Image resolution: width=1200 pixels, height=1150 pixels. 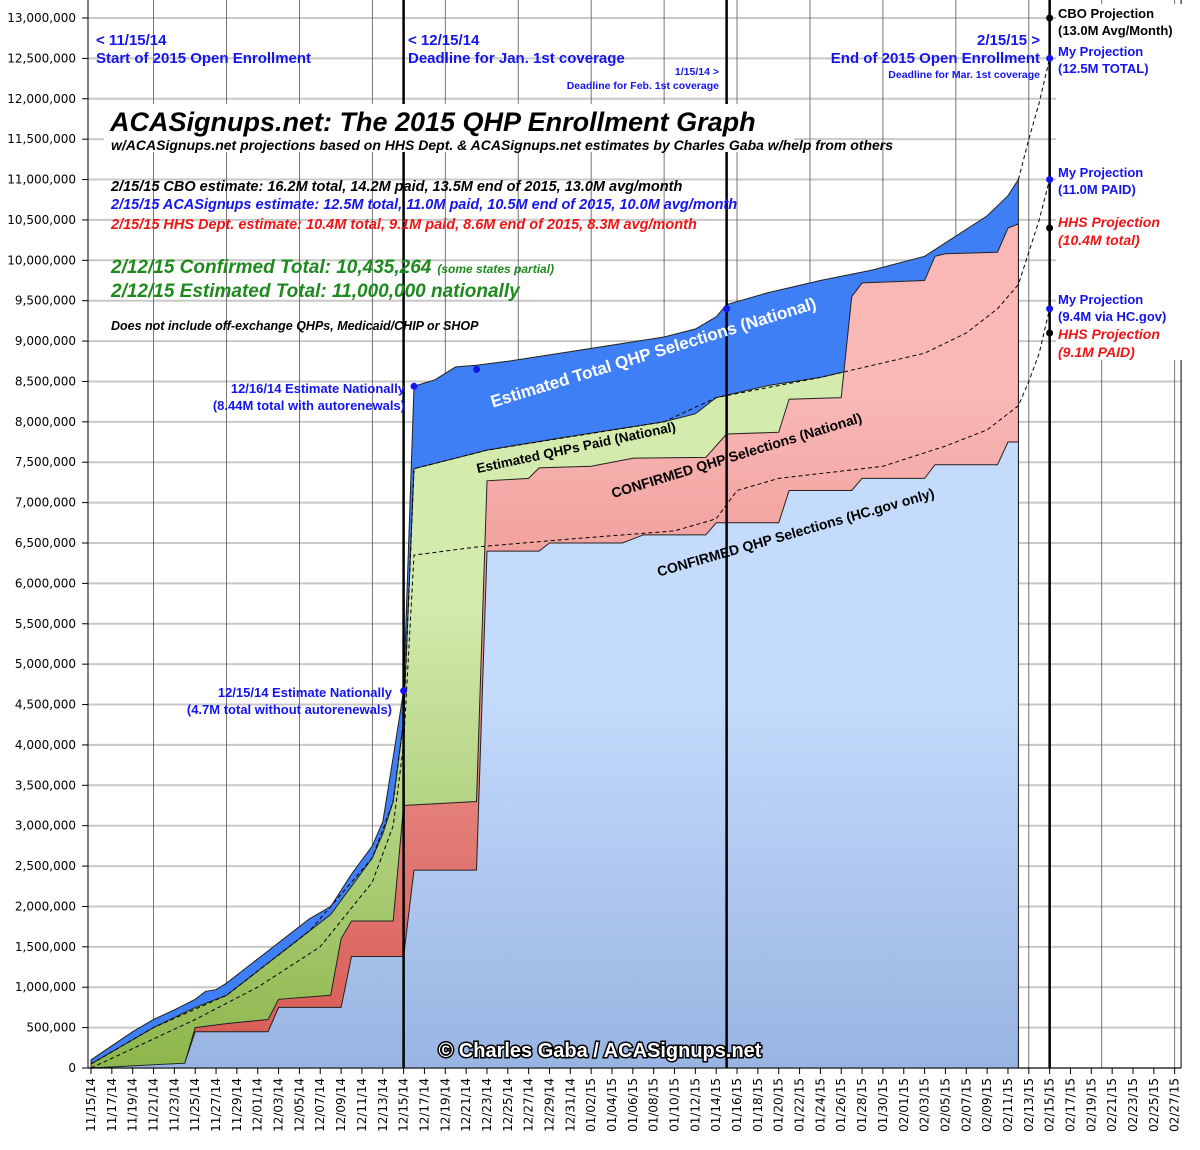 What do you see at coordinates (41, 139) in the screenshot?
I see `y-tick-label: 11,500,000` at bounding box center [41, 139].